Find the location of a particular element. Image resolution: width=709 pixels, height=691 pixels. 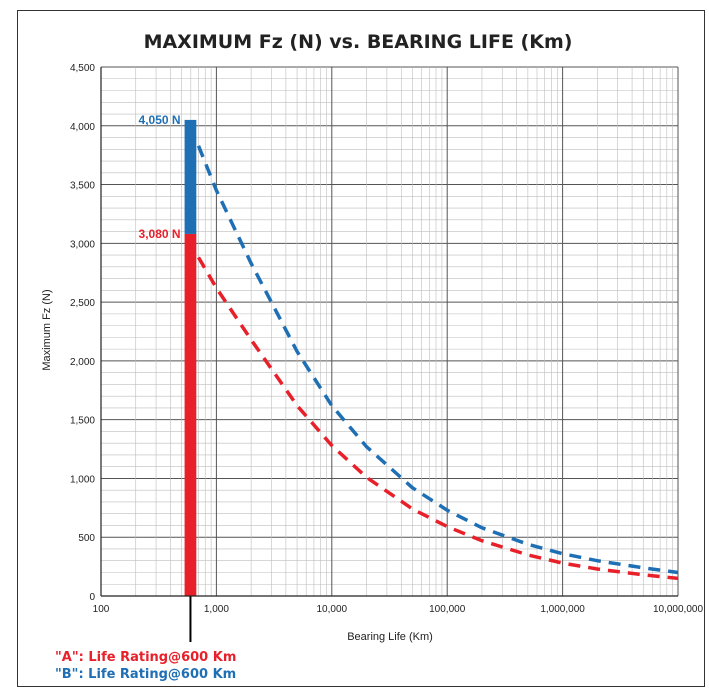

legend-item-b: "B": Life Rating@600 Km is located at coordinates (146, 674).